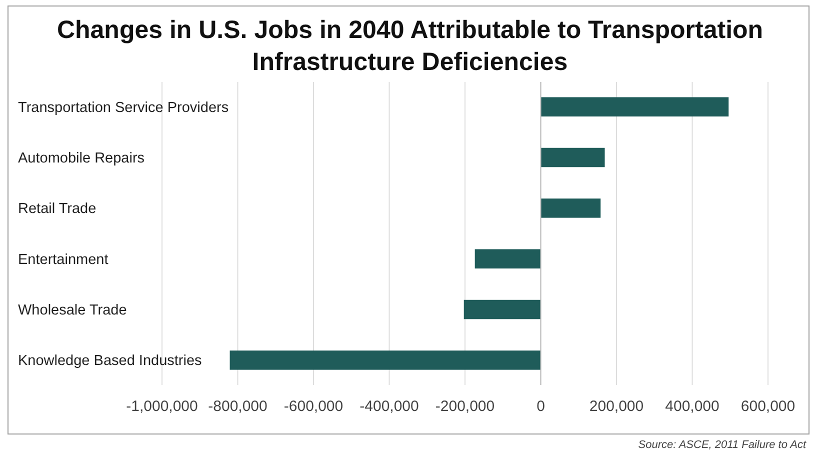  I want to click on y-tick-label: Wholesale Trade, so click(72, 310).